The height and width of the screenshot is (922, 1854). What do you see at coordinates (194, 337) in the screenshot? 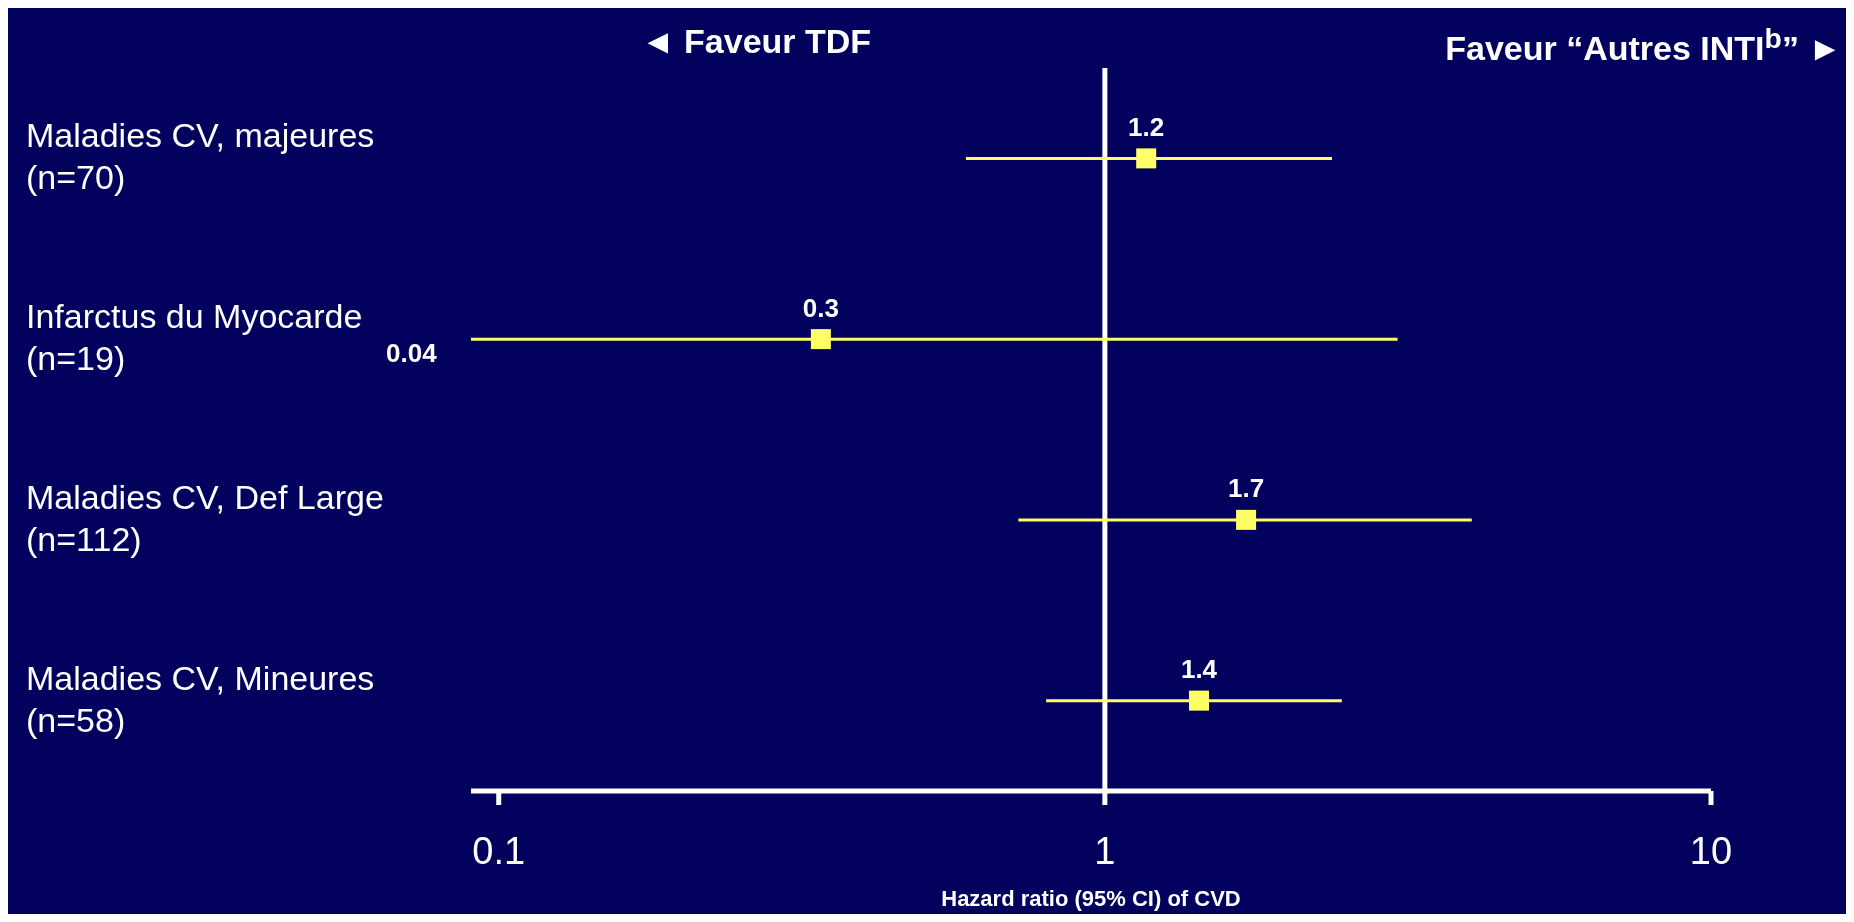
I see `y-tick-label: Infarctus du Myocarde (n=19)` at bounding box center [194, 337].